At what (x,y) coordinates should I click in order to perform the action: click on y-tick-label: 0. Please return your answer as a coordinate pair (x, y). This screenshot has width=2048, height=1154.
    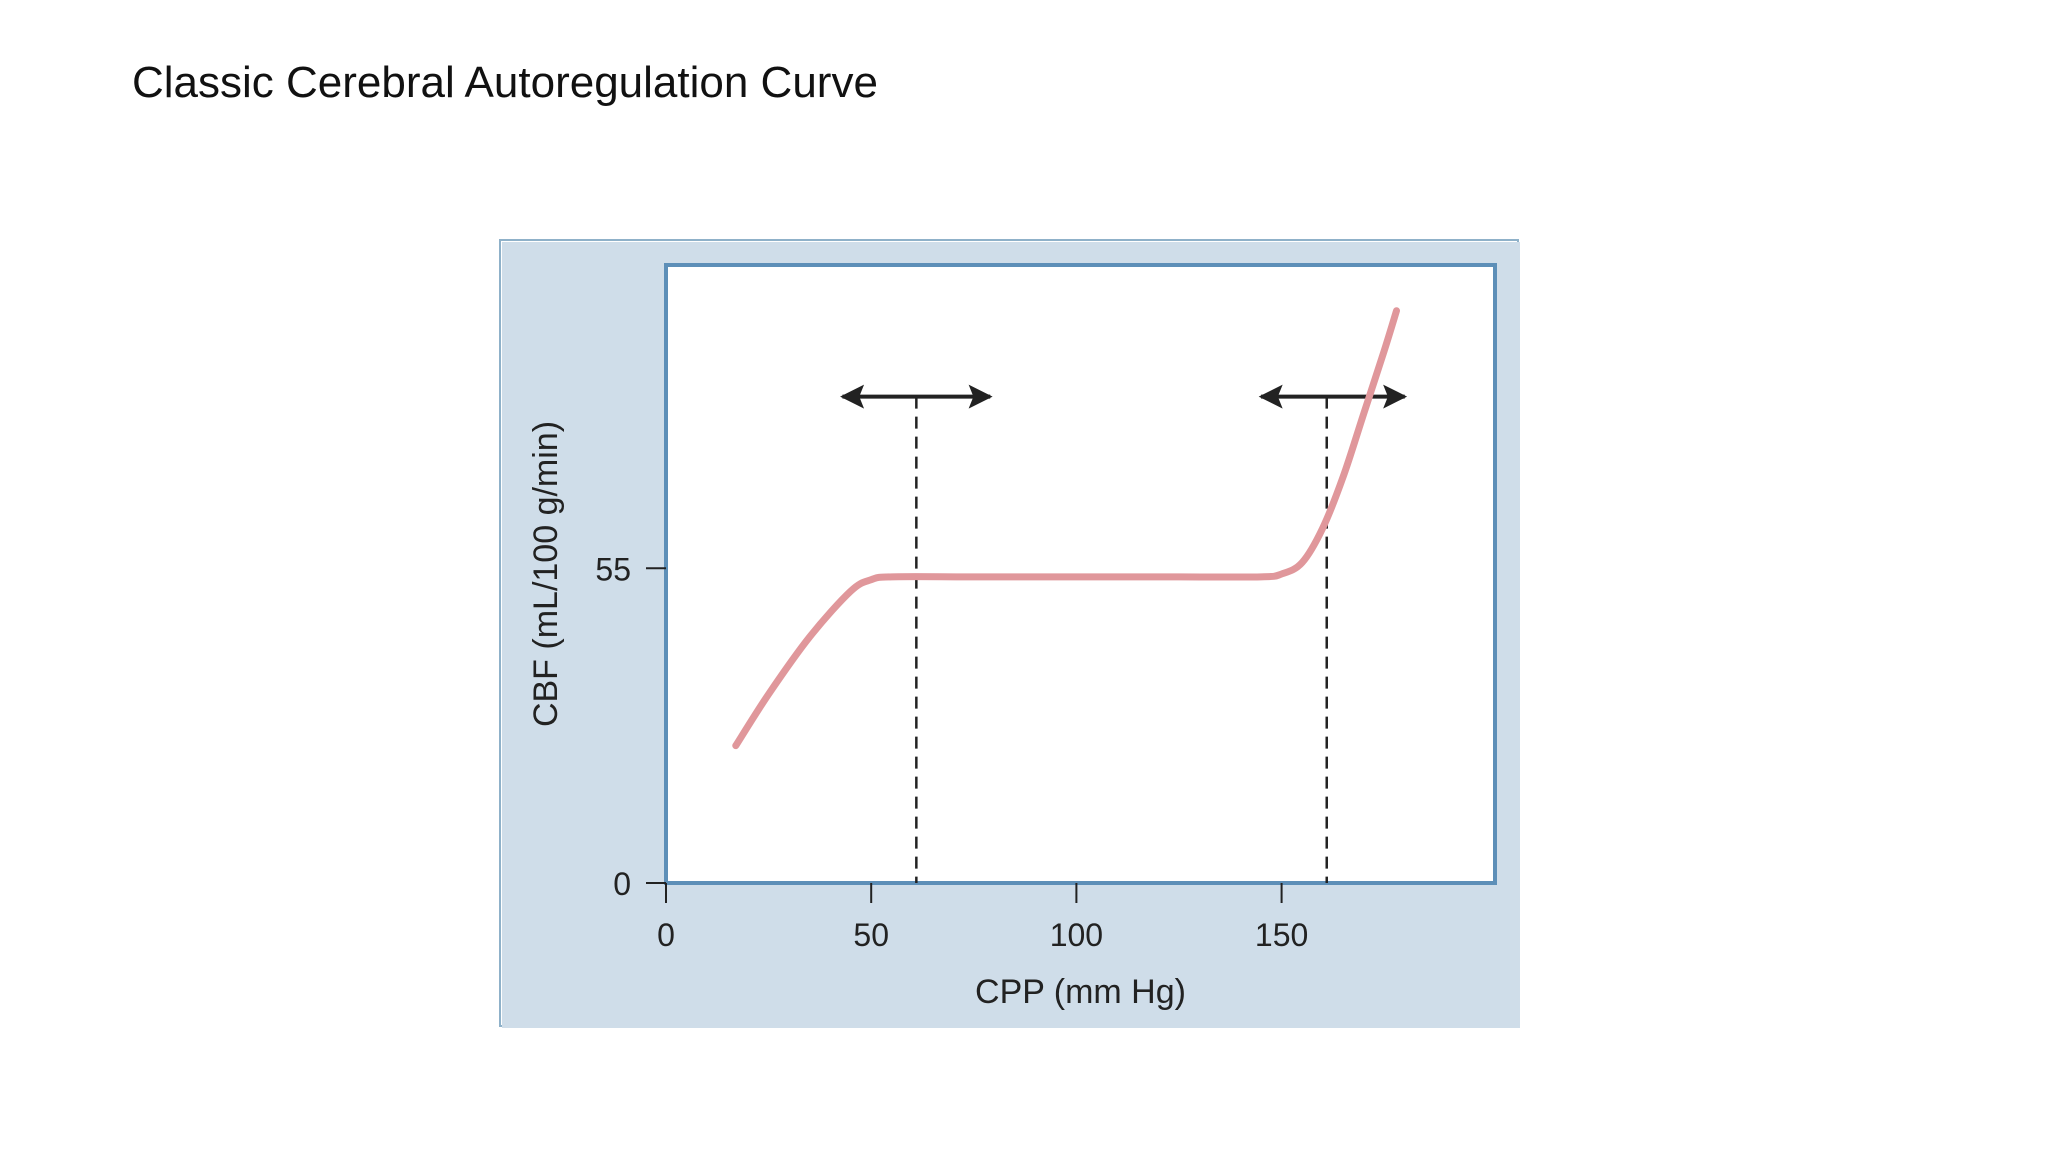
    Looking at the image, I should click on (622, 884).